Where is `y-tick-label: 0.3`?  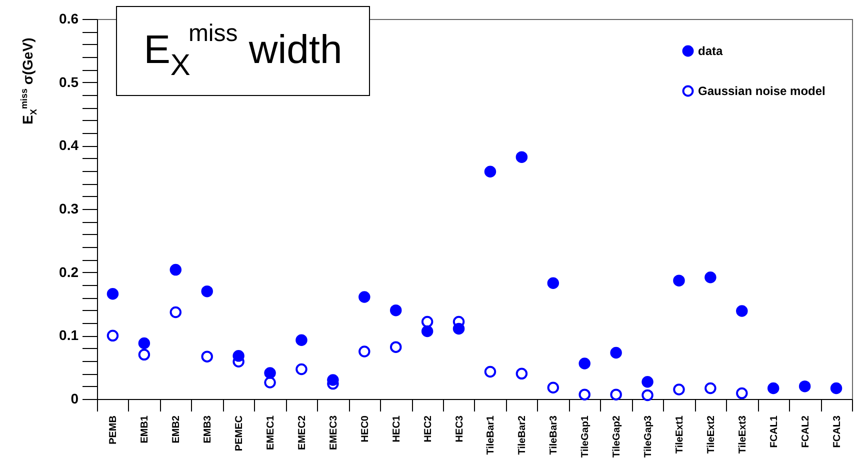
y-tick-label: 0.3 is located at coordinates (69, 208).